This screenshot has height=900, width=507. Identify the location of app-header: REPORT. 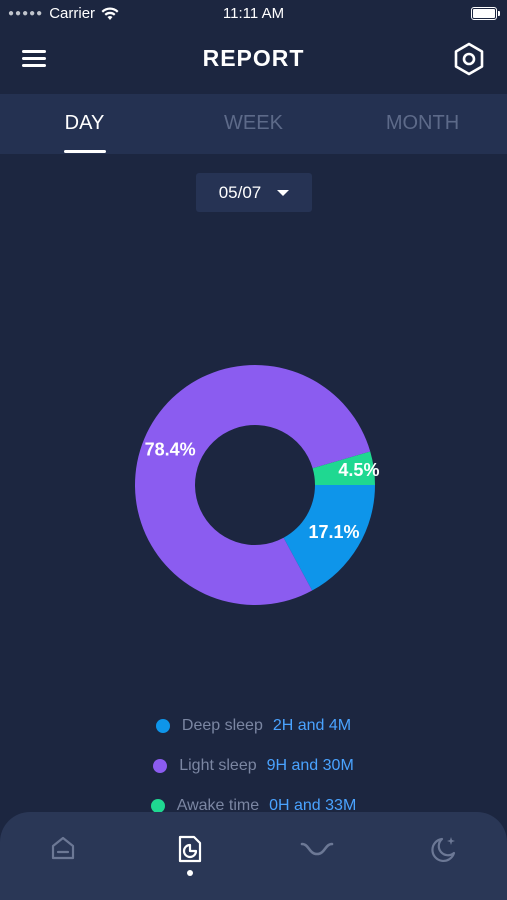
(253, 61).